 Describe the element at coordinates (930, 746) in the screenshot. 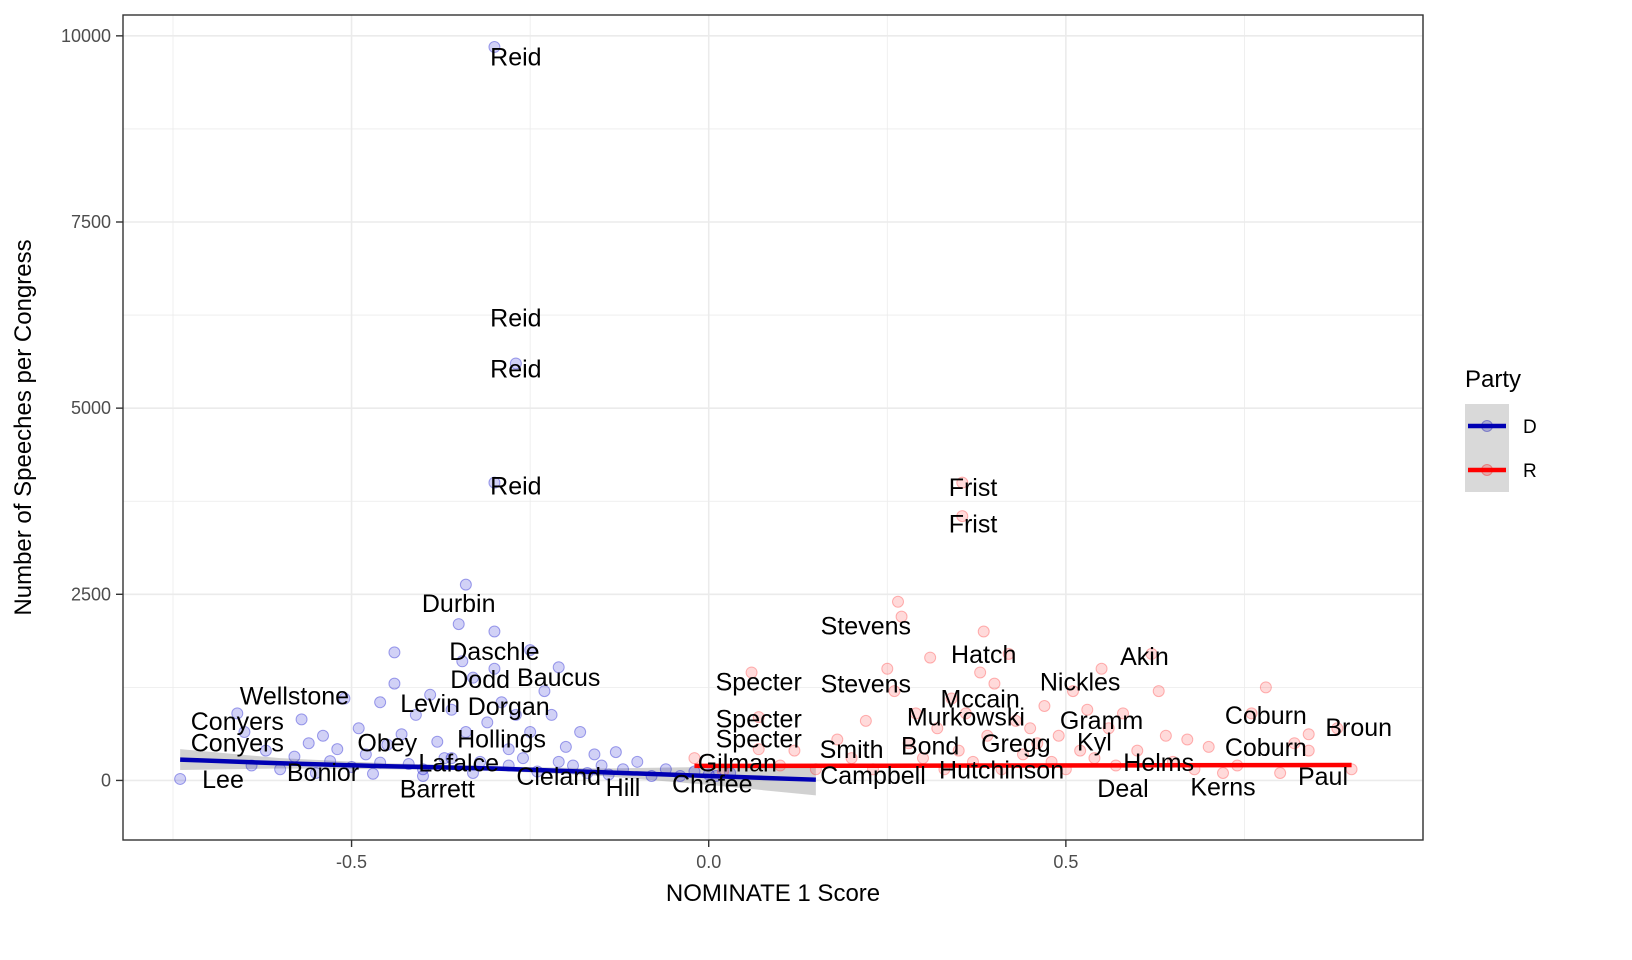

I see `point-label: Bond` at that location.